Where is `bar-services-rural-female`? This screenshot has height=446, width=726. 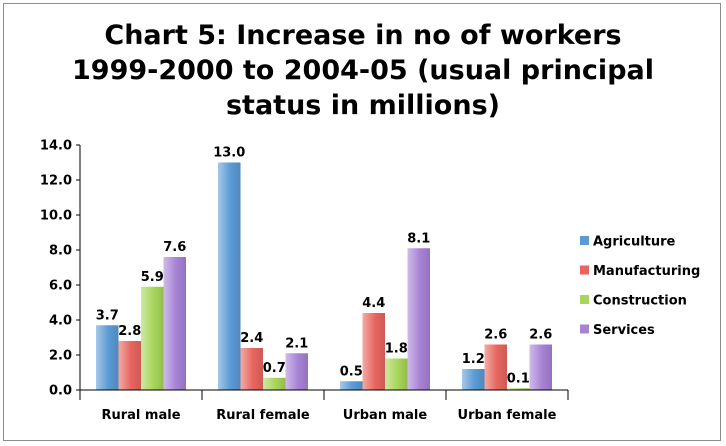
bar-services-rural-female is located at coordinates (296, 371).